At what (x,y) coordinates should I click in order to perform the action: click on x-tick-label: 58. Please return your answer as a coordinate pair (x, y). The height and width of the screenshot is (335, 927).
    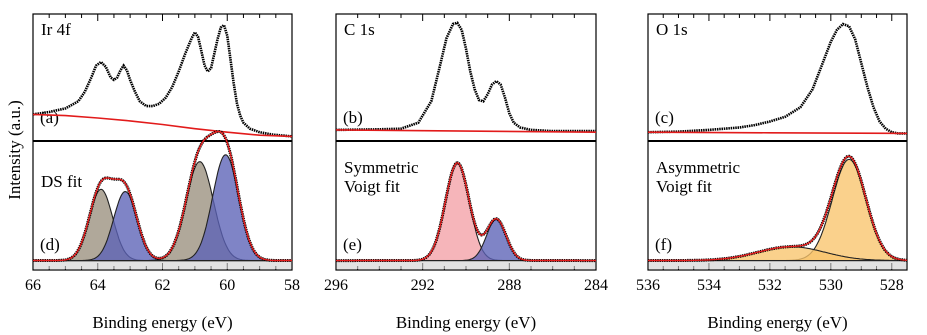
    Looking at the image, I should click on (292, 285).